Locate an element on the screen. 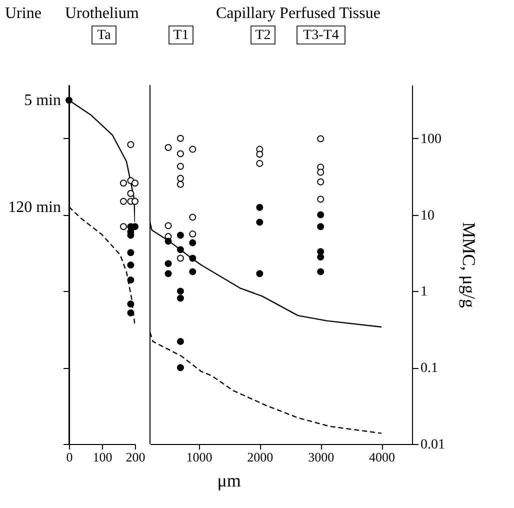  text: T2 is located at coordinates (263, 35).